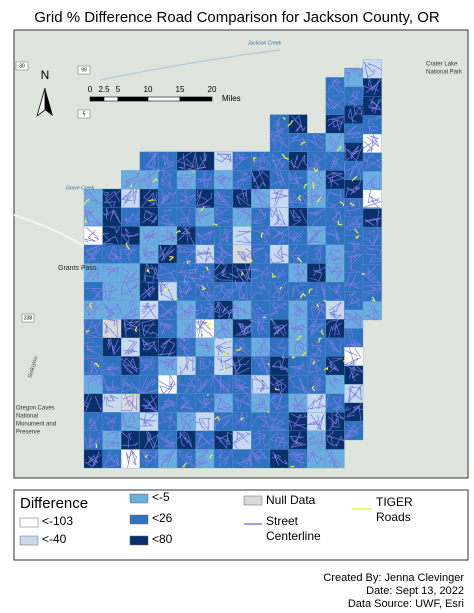 The image size is (474, 613). I want to click on credit-text: Created By: Jenna Clevinger, so click(393, 578).